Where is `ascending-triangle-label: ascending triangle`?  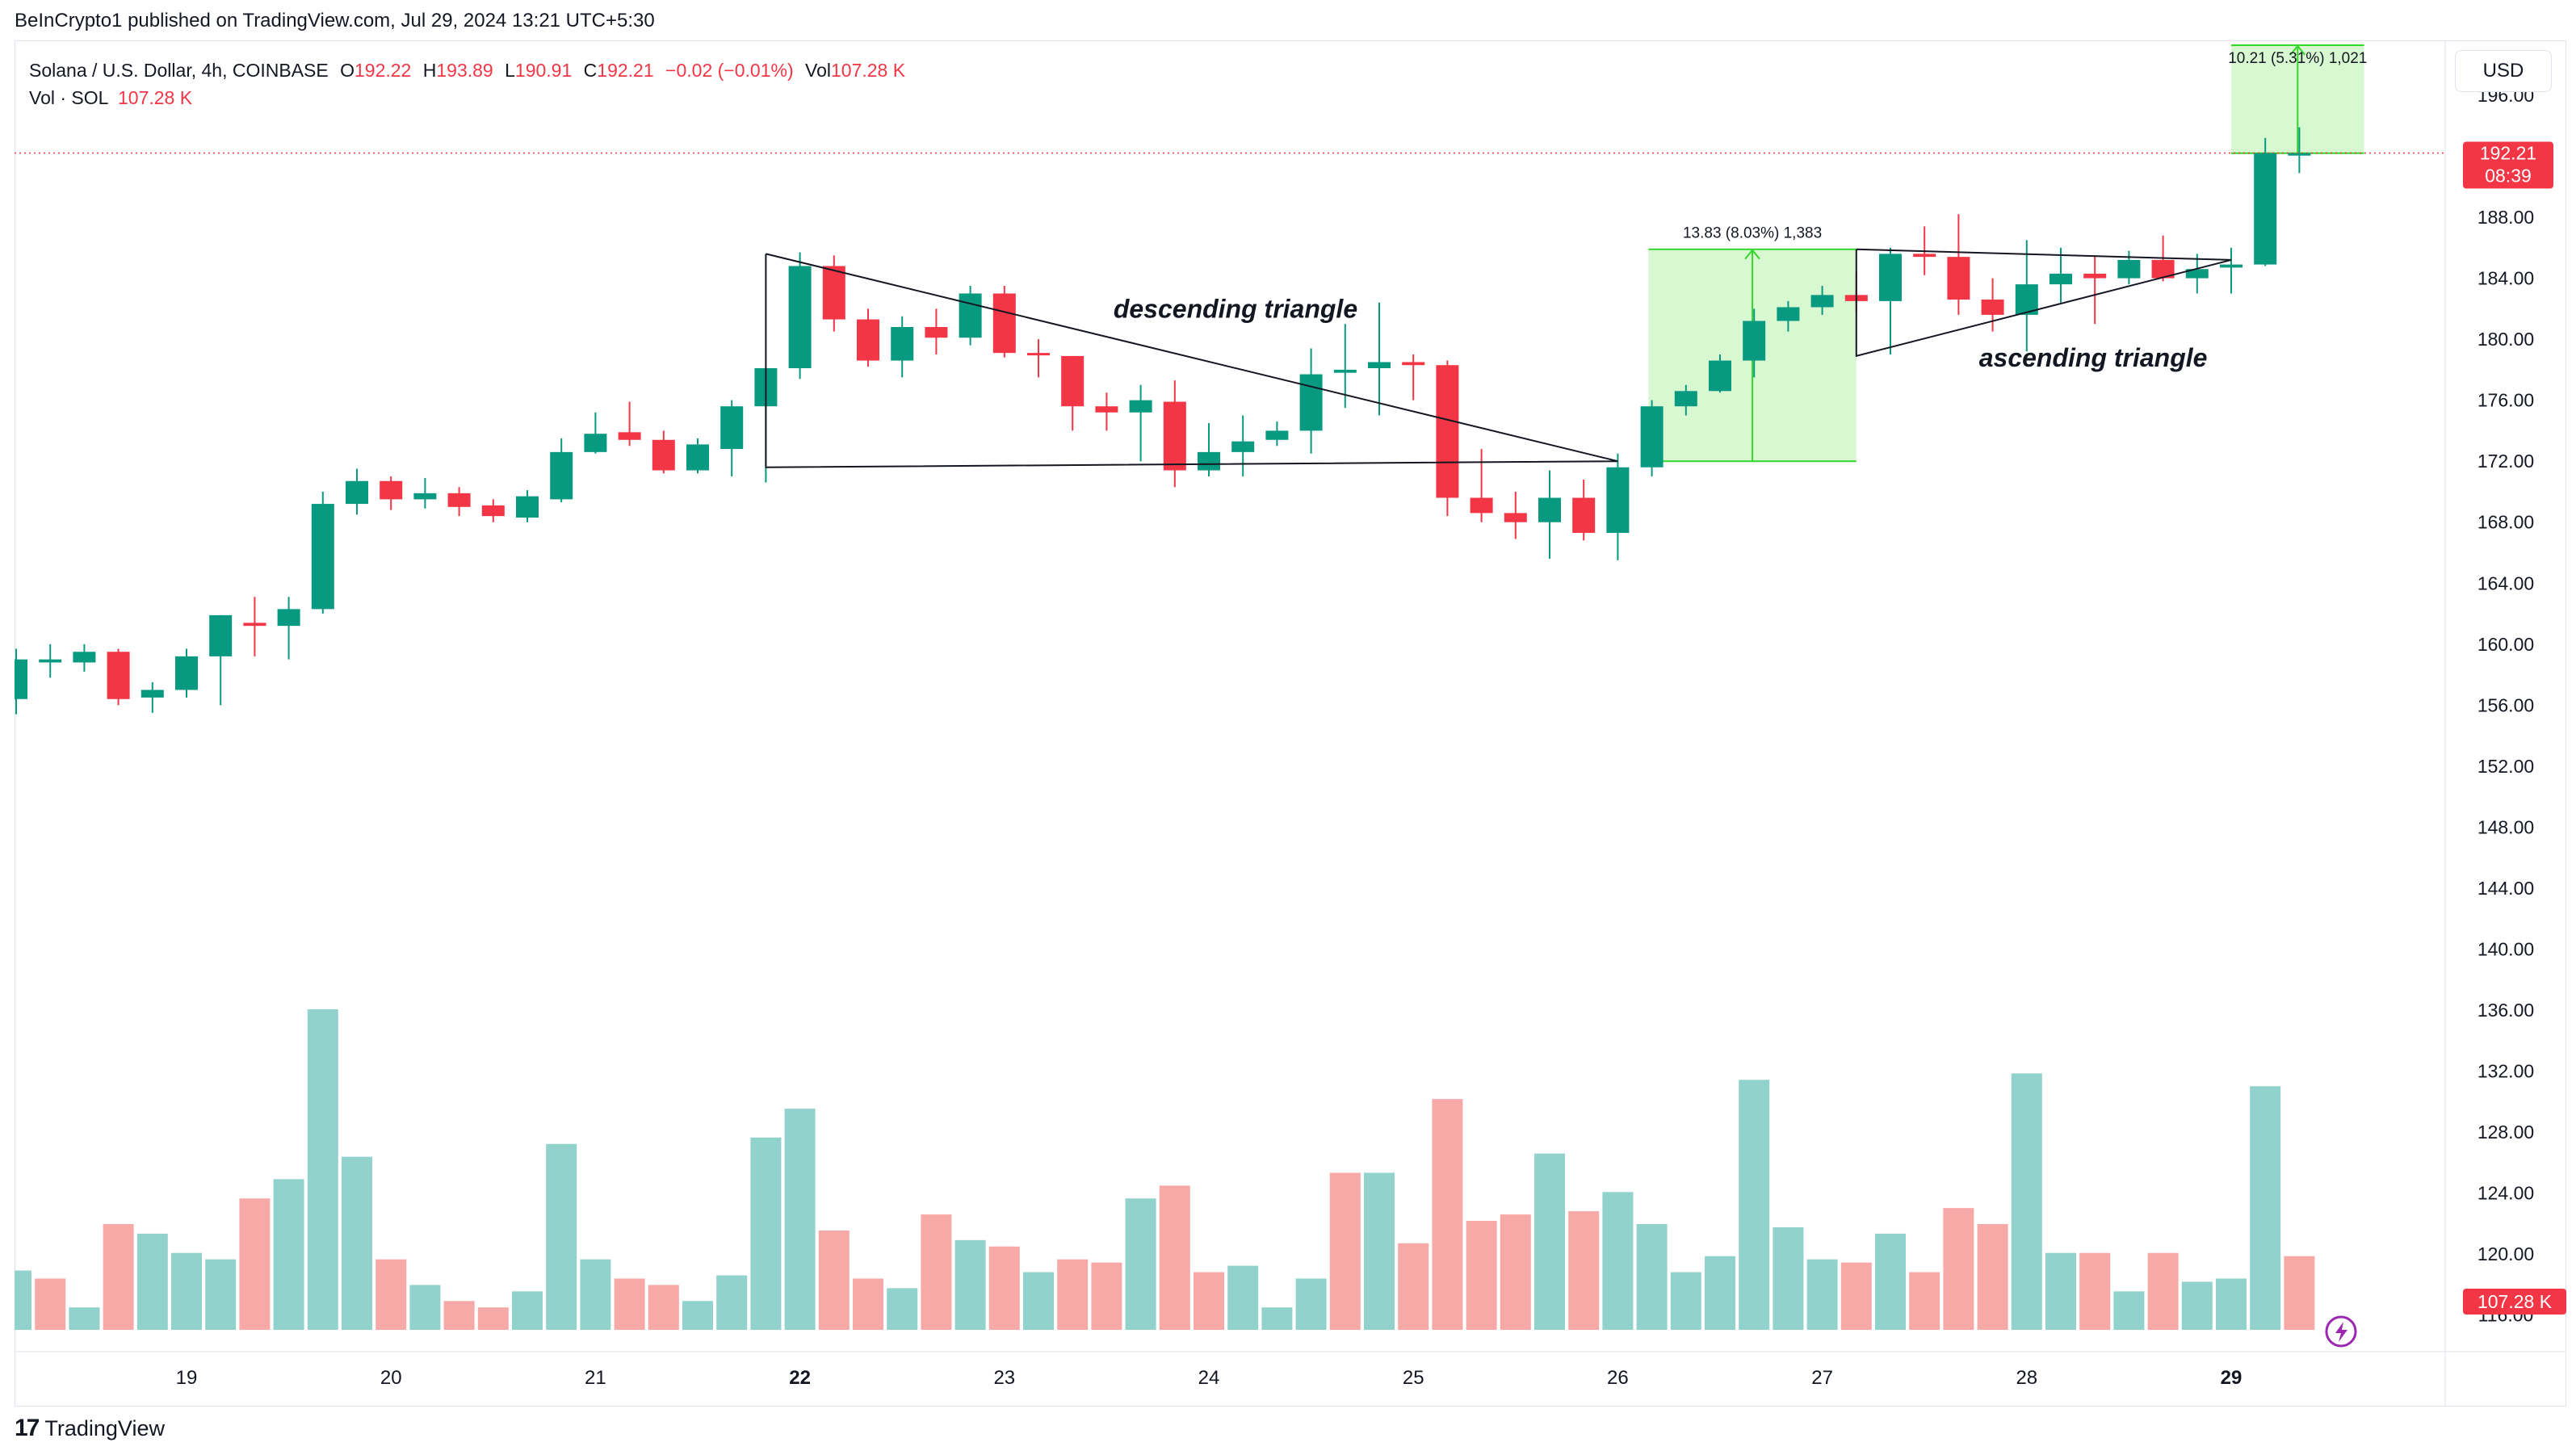 ascending-triangle-label: ascending triangle is located at coordinates (2093, 357).